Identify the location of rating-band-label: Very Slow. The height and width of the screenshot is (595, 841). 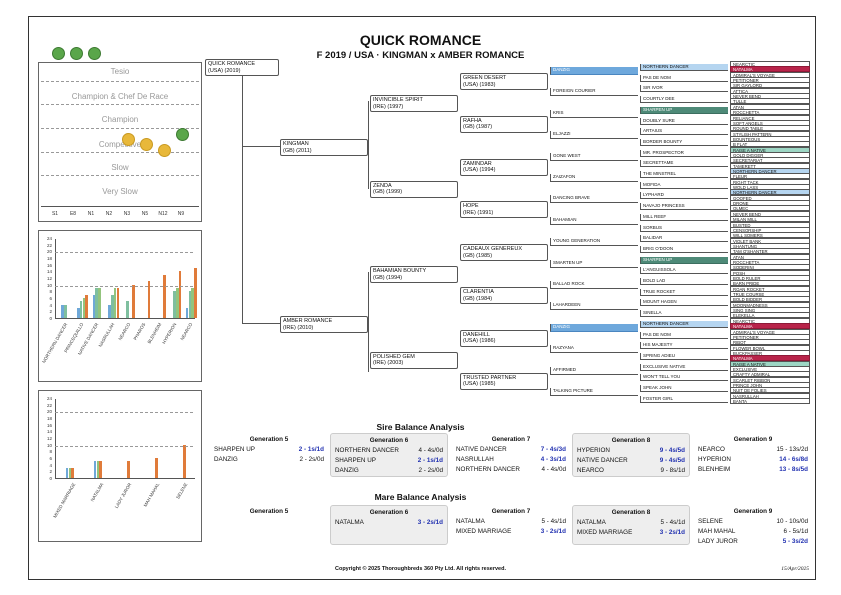
(120, 191).